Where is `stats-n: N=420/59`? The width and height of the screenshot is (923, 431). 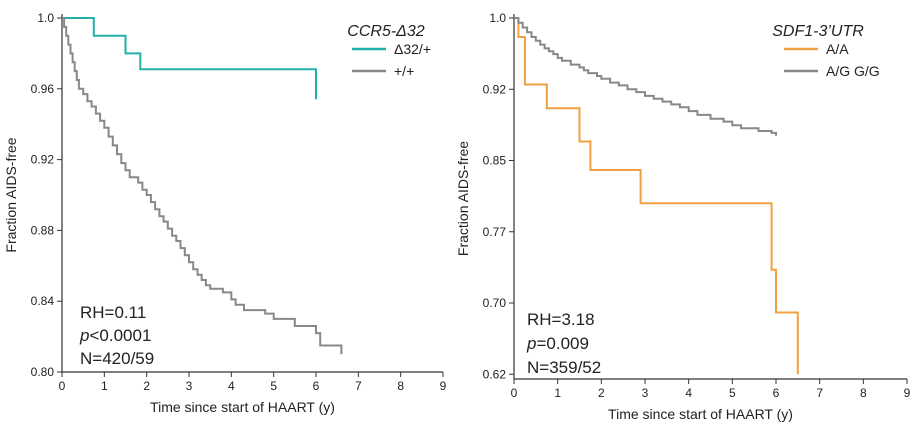
stats-n: N=420/59 is located at coordinates (117, 358).